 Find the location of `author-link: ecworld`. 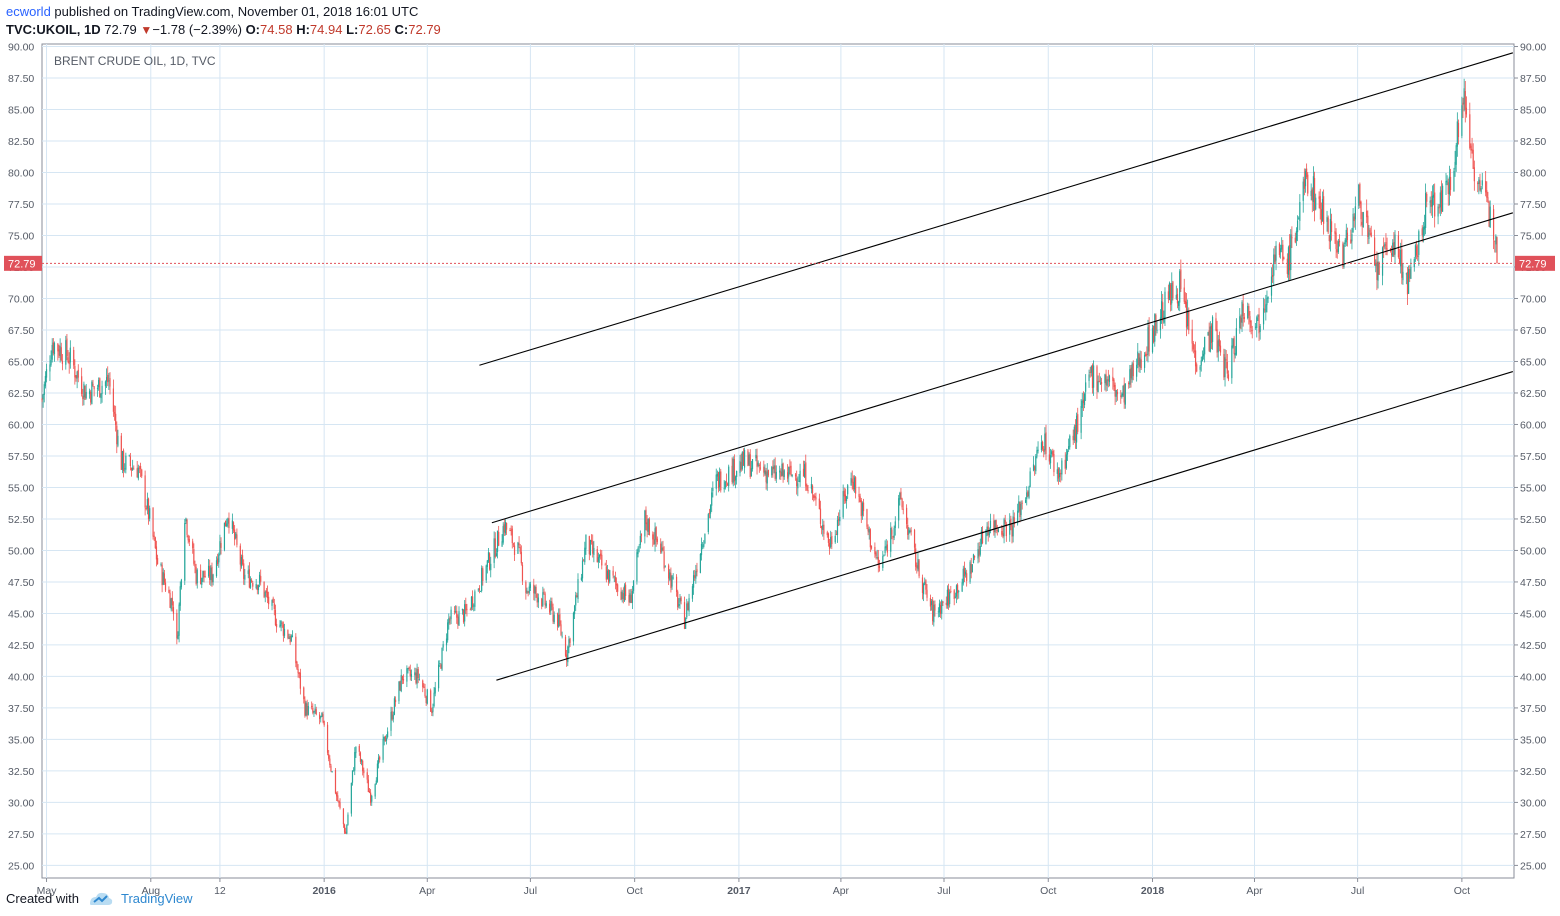

author-link: ecworld is located at coordinates (28, 11).